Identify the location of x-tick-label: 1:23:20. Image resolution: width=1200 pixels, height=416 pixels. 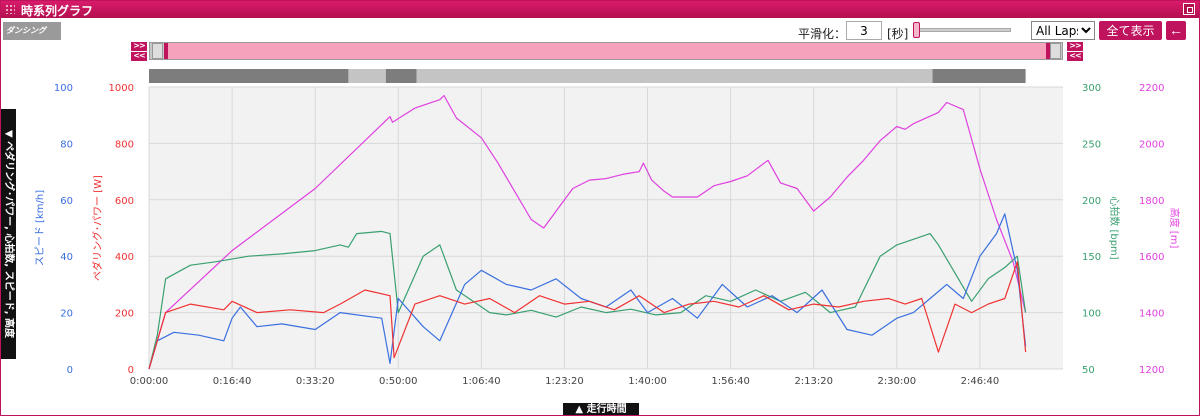
(564, 381).